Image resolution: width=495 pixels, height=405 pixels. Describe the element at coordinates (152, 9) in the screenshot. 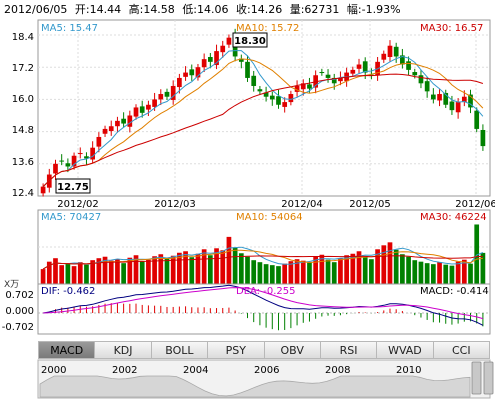

I see `header-high: 高:14.58` at that location.